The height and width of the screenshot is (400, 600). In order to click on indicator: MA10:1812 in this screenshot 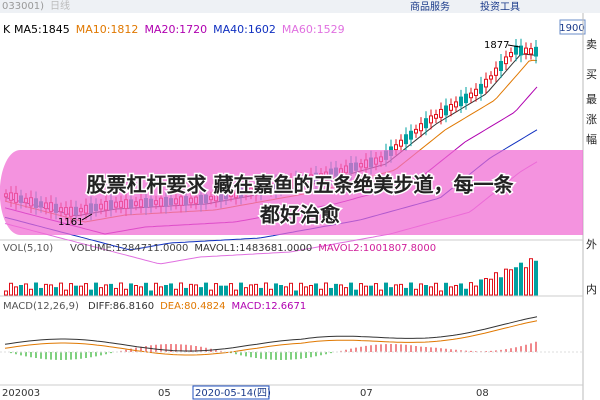, I will do `click(107, 29)`.